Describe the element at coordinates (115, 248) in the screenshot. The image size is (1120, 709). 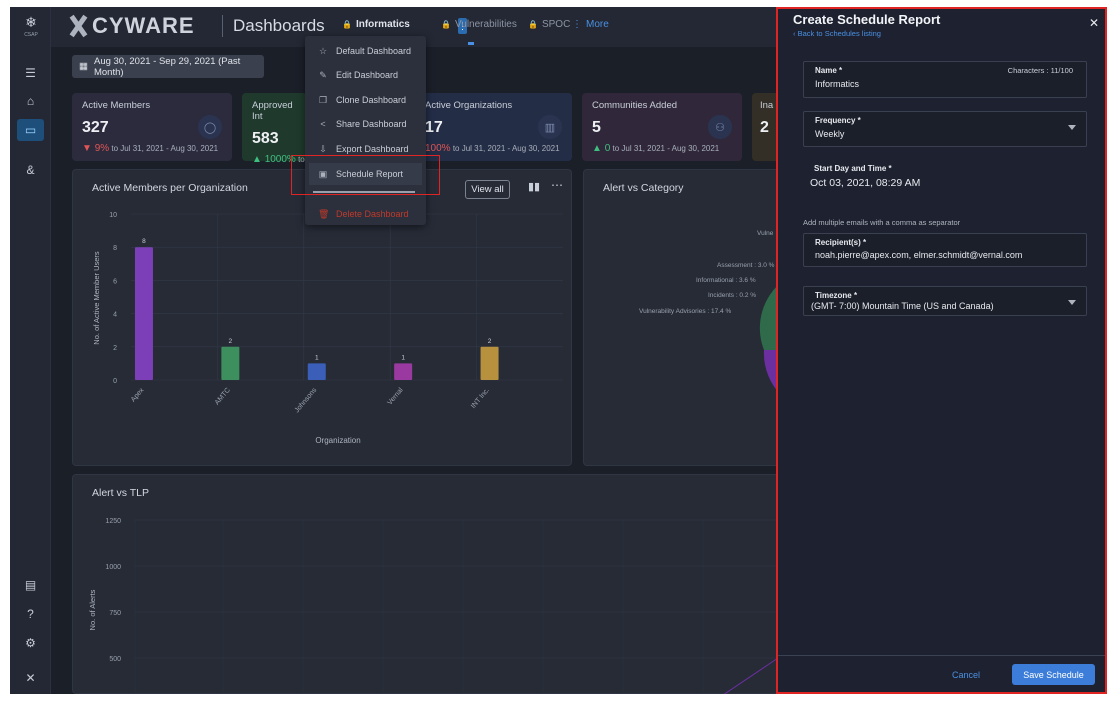
I see `y-tick-label: 8` at that location.